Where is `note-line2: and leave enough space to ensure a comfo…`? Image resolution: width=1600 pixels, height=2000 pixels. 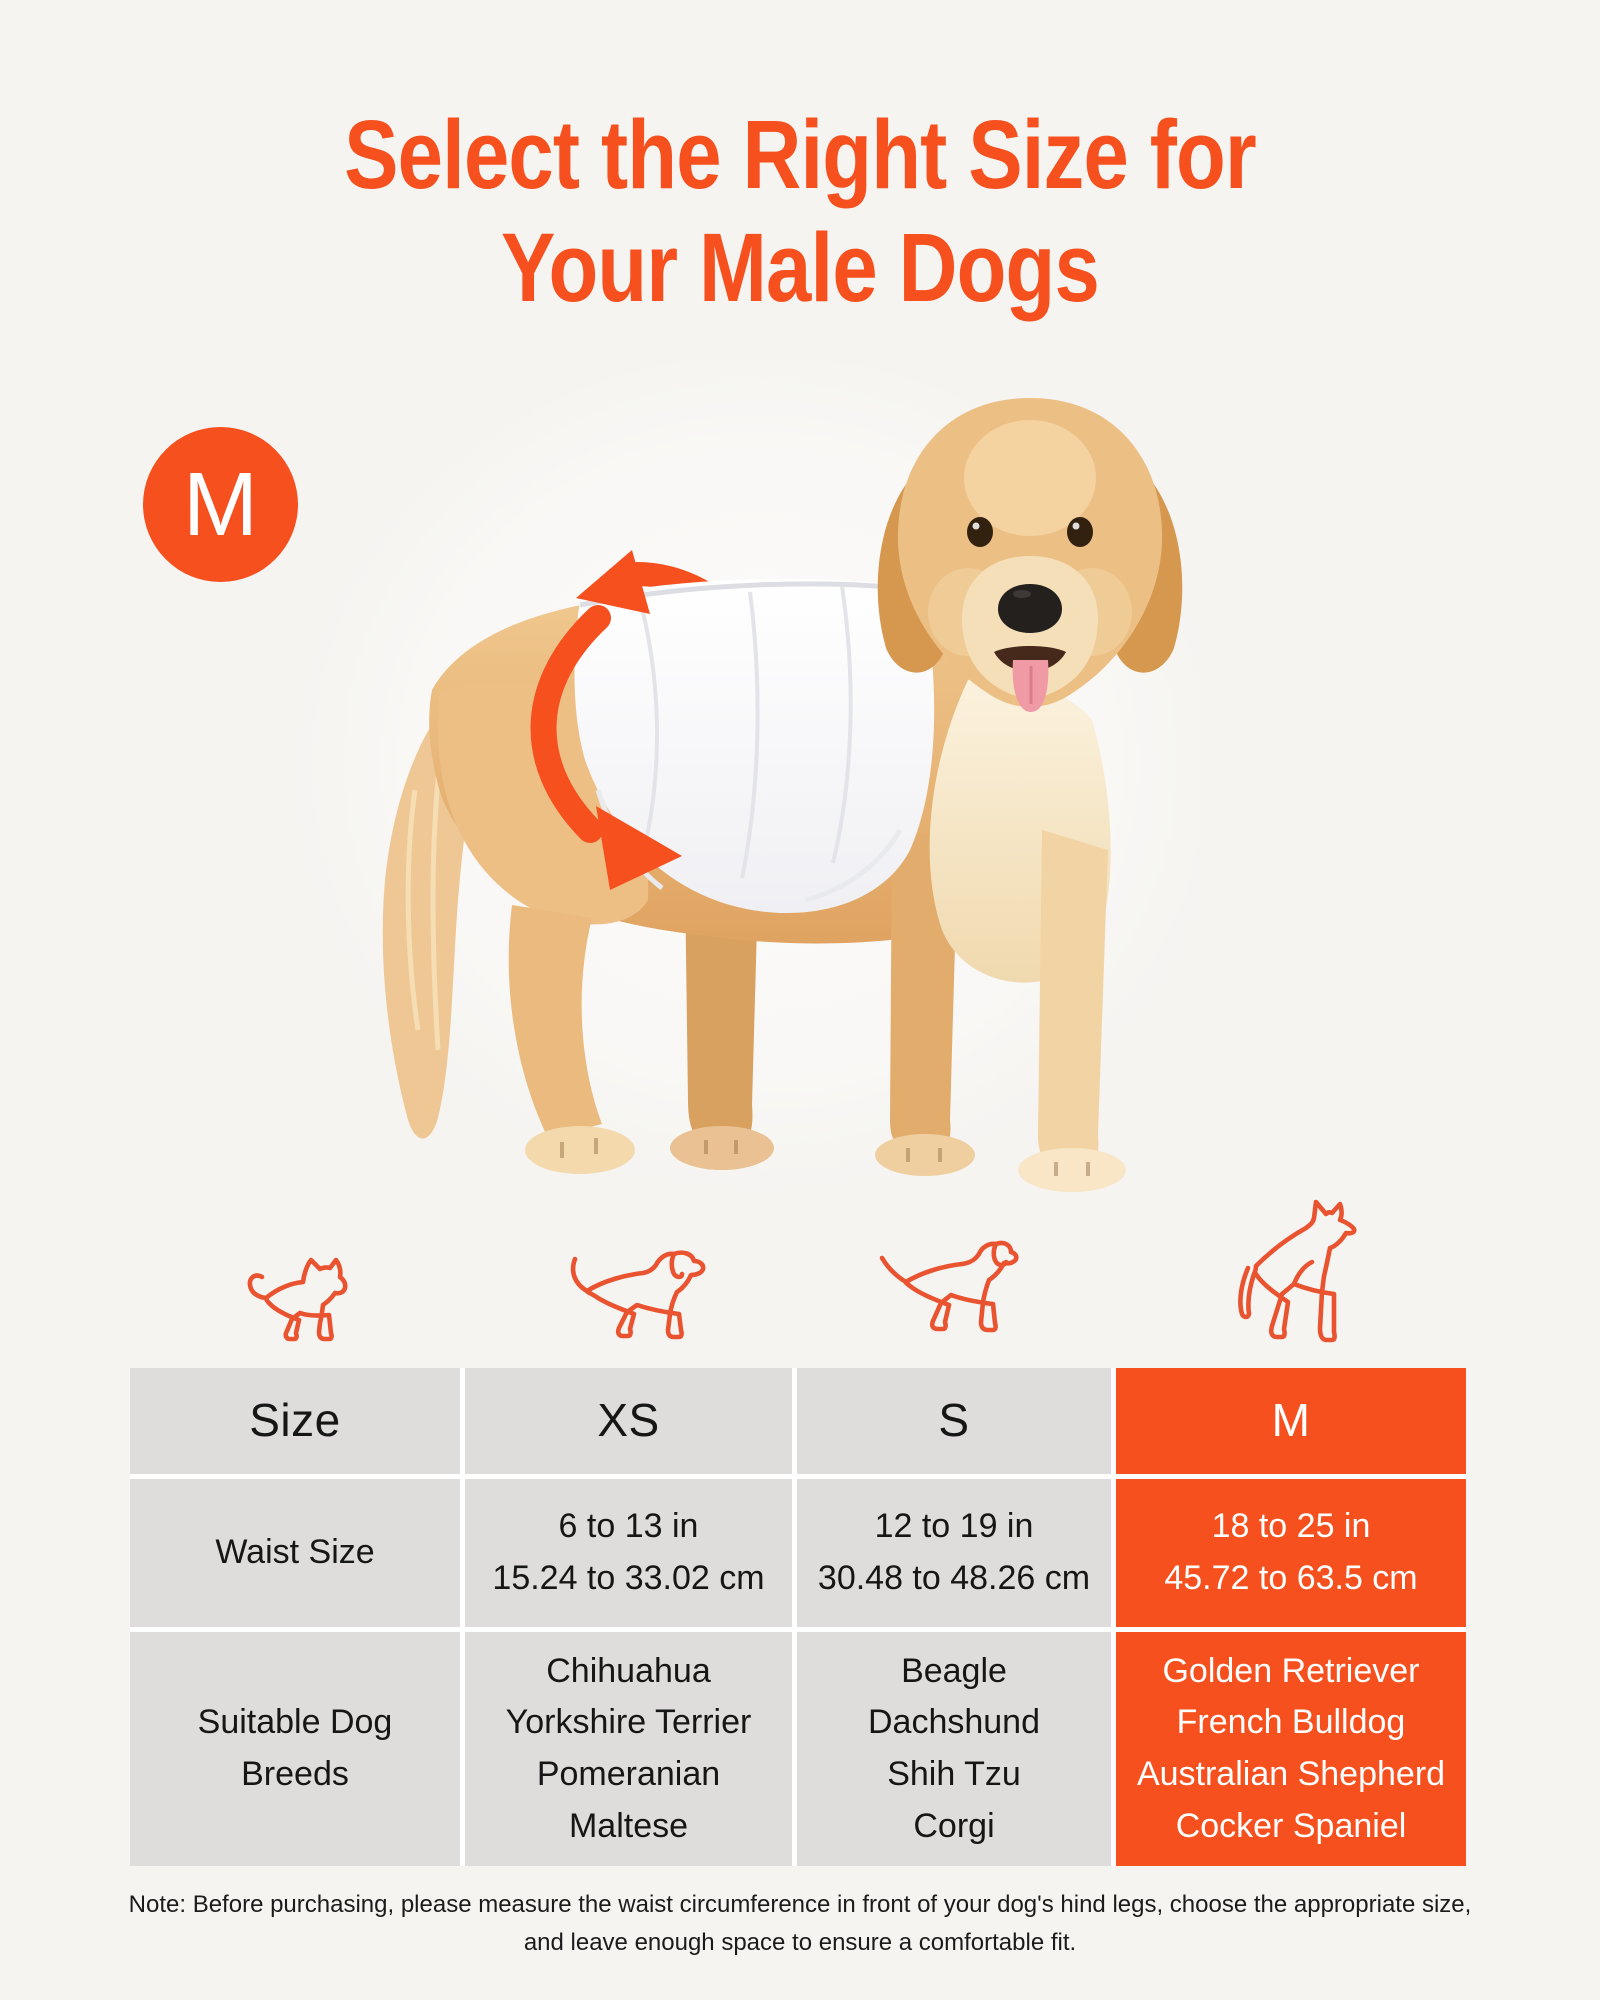 note-line2: and leave enough space to ensure a comfo… is located at coordinates (800, 1942).